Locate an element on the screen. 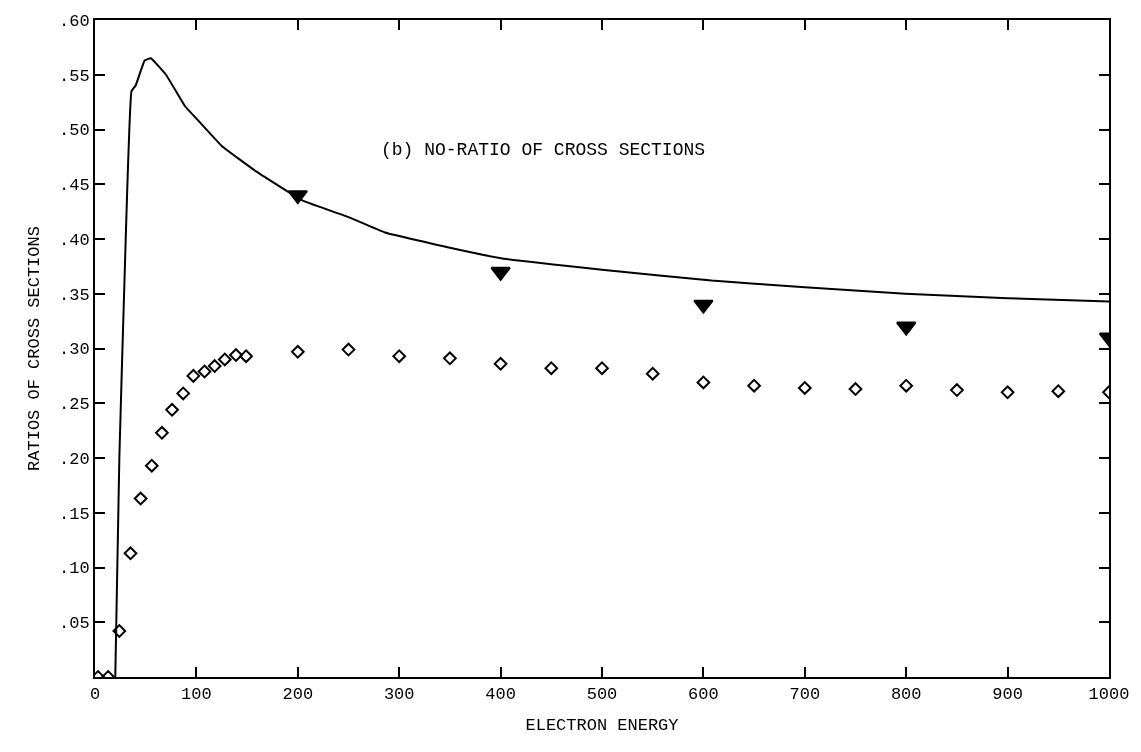 This screenshot has width=1141, height=752. x-tick-label: 0 is located at coordinates (95, 695).